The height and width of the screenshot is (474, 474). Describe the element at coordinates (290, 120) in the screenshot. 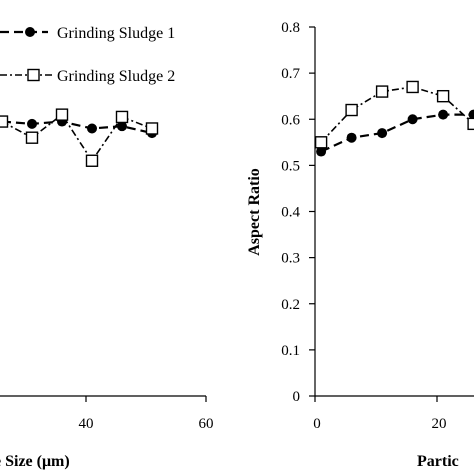

I see `right-y-tick-label-6: 0.6` at that location.